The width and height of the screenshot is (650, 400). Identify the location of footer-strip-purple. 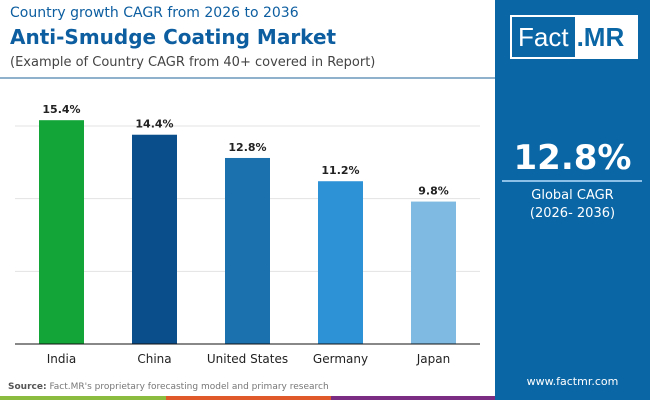
(413, 398).